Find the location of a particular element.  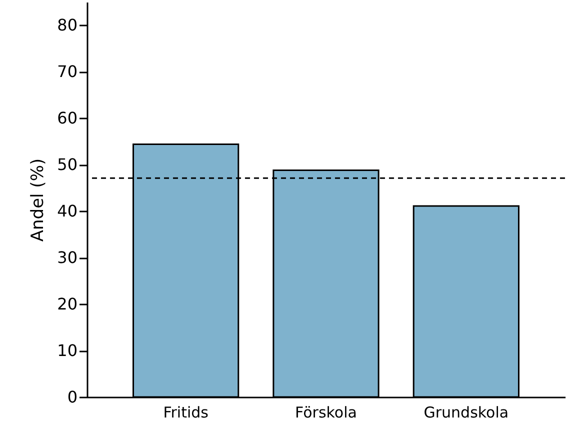

y-tick-label: 60 is located at coordinates (67, 118).